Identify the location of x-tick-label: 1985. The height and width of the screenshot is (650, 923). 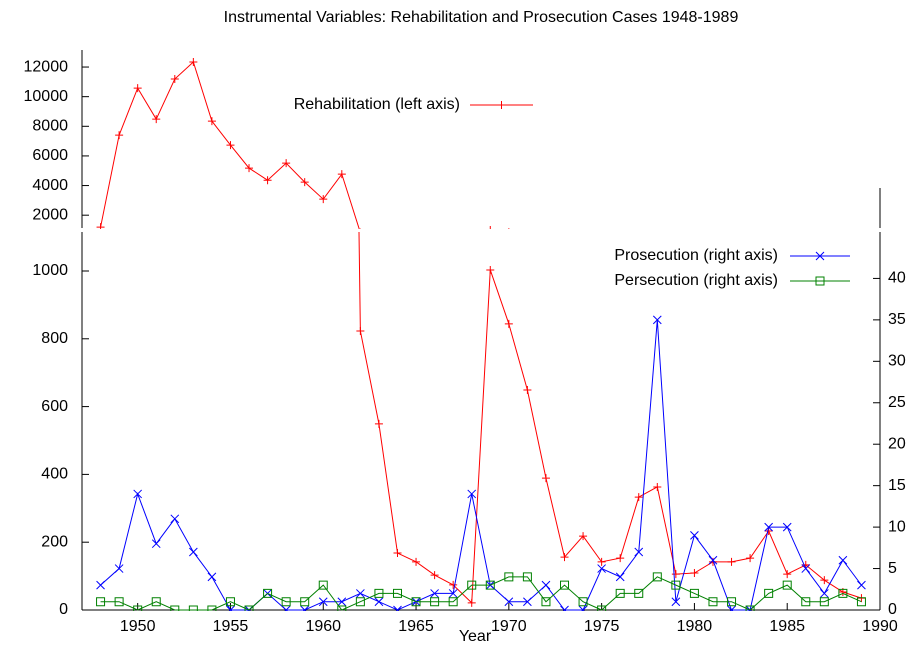
(787, 626).